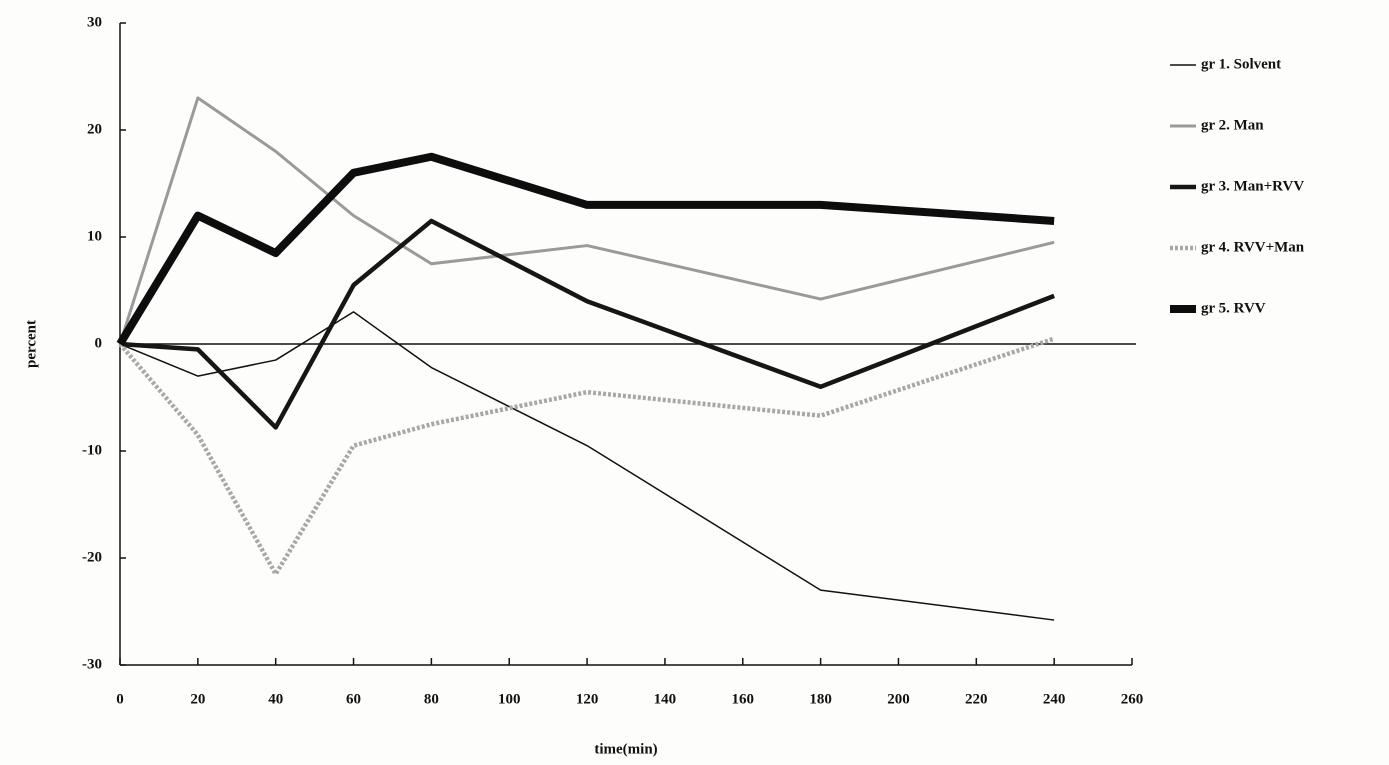 The width and height of the screenshot is (1389, 765). I want to click on x-tick-label: 0, so click(120, 699).